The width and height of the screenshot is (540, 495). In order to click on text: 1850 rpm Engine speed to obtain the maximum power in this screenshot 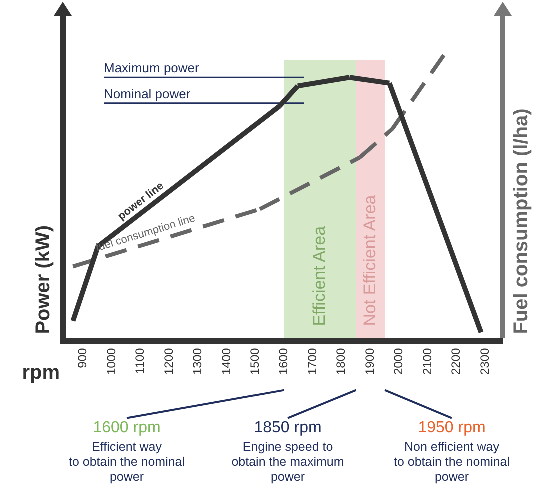, I will do `click(288, 452)`.